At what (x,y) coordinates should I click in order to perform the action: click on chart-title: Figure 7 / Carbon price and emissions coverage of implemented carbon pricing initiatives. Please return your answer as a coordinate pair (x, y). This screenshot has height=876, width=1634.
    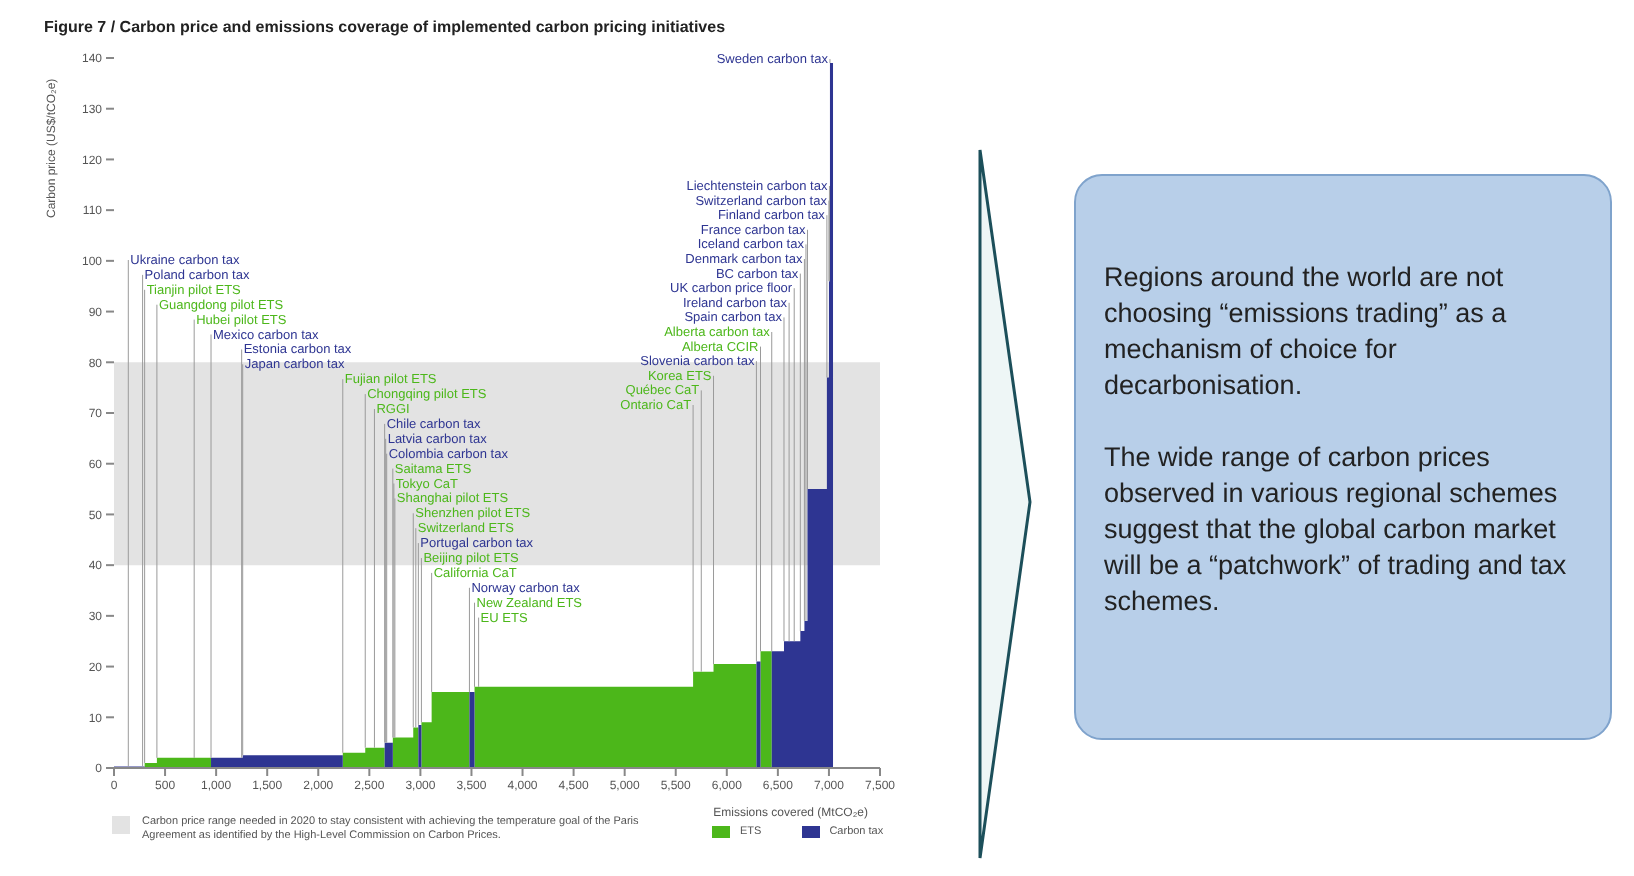
    Looking at the image, I should click on (385, 27).